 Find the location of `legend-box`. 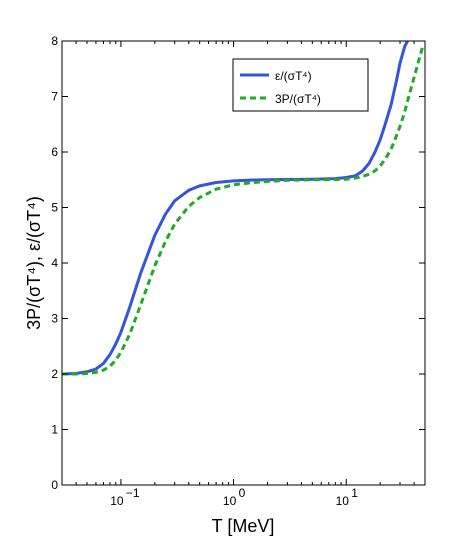

legend-box is located at coordinates (300, 85).